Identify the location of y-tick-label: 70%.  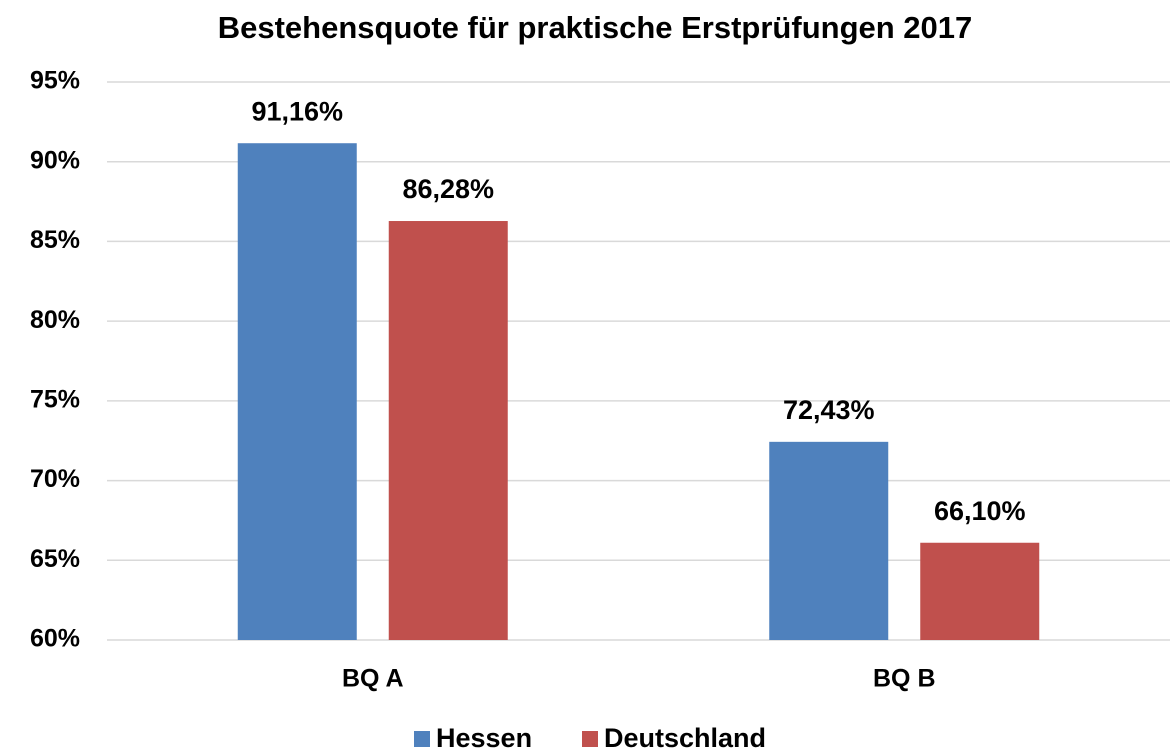
(55, 479).